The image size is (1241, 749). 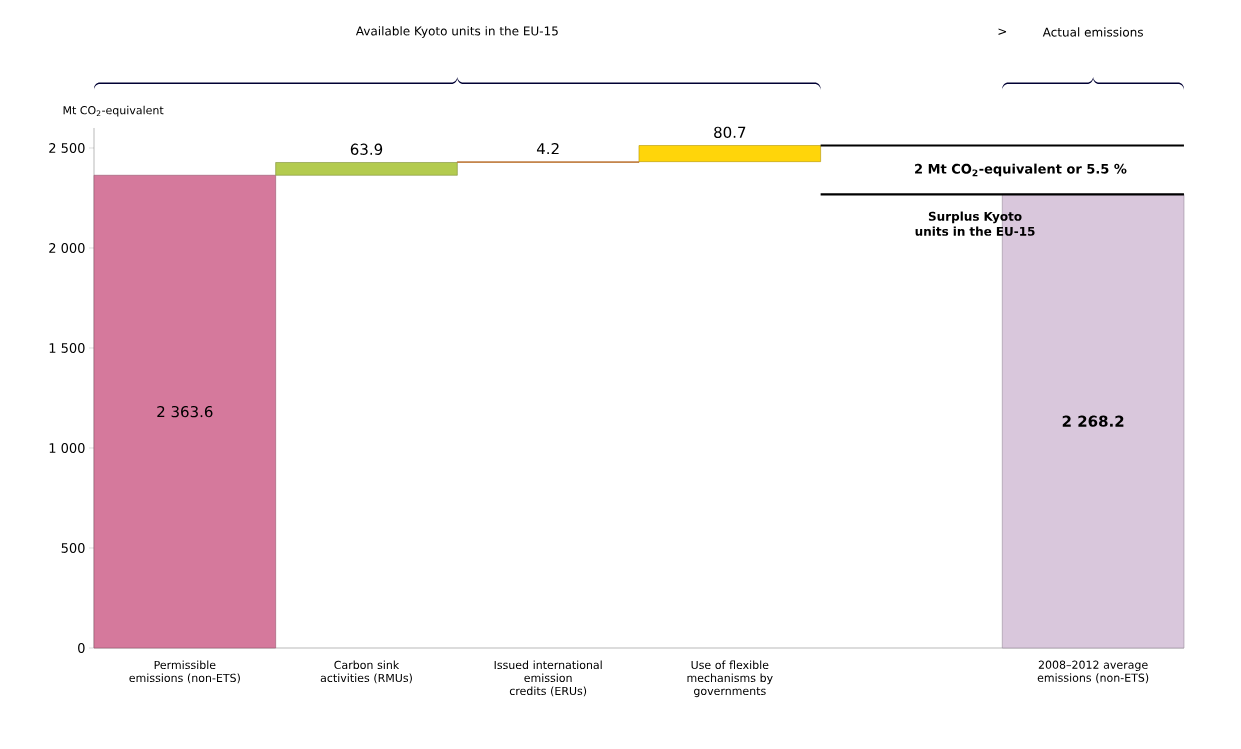 I want to click on x-tick-label: Carbon sink activities (RMUs), so click(x=366, y=672).